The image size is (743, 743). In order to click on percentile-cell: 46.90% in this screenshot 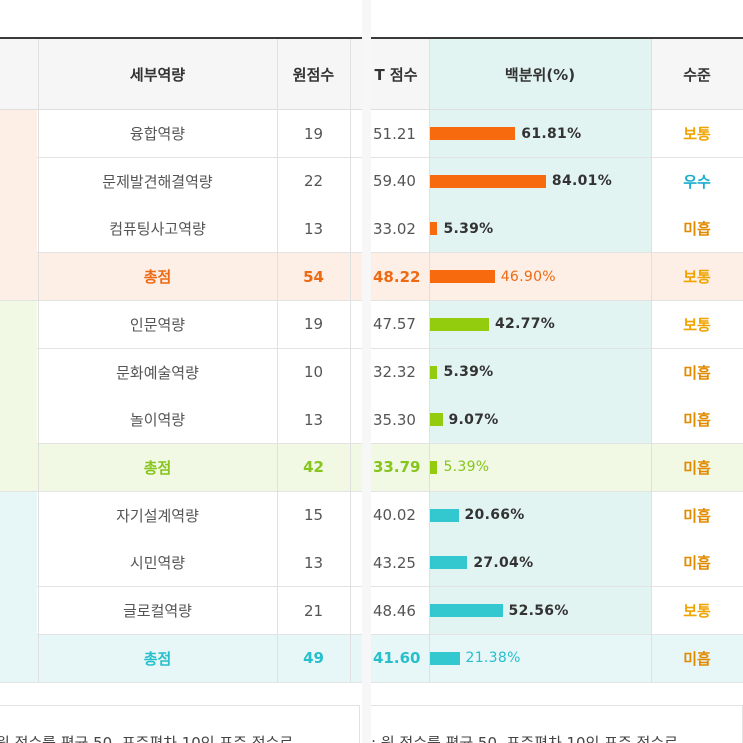, I will do `click(540, 277)`.